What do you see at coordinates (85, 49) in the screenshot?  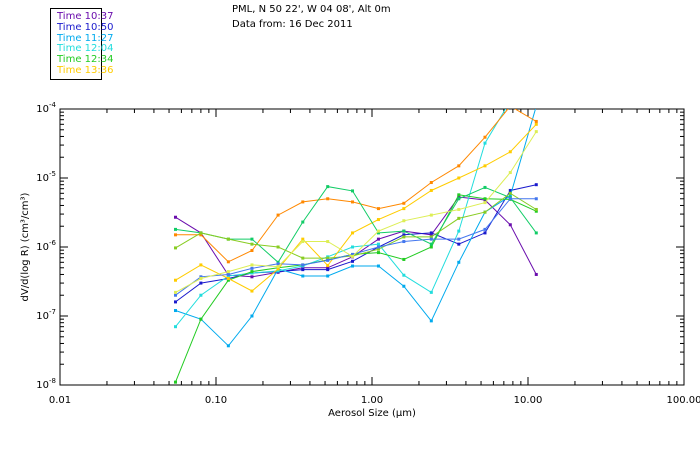 I see `legend-item: Time 12:04` at bounding box center [85, 49].